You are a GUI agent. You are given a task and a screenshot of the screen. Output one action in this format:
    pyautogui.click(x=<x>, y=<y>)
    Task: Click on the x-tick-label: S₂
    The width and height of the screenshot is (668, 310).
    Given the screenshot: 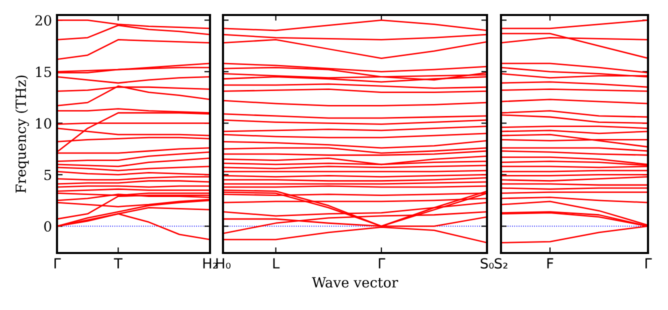 What is the action you would take?
    pyautogui.click(x=501, y=263)
    